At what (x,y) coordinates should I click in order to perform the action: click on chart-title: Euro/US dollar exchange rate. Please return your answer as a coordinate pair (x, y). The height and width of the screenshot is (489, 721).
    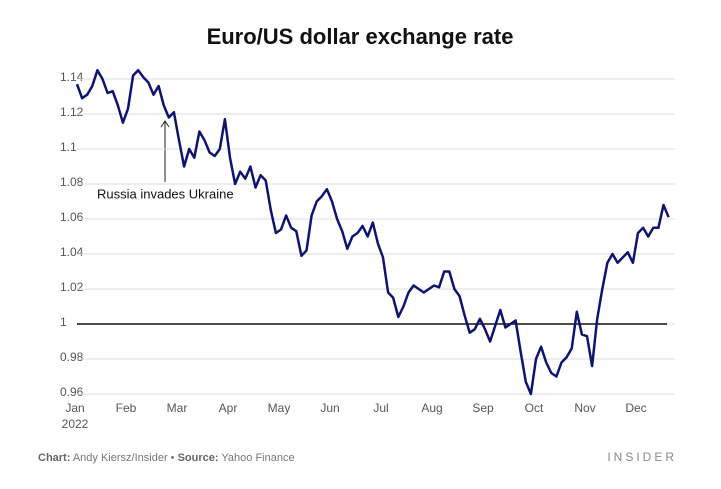
    Looking at the image, I should click on (360, 36).